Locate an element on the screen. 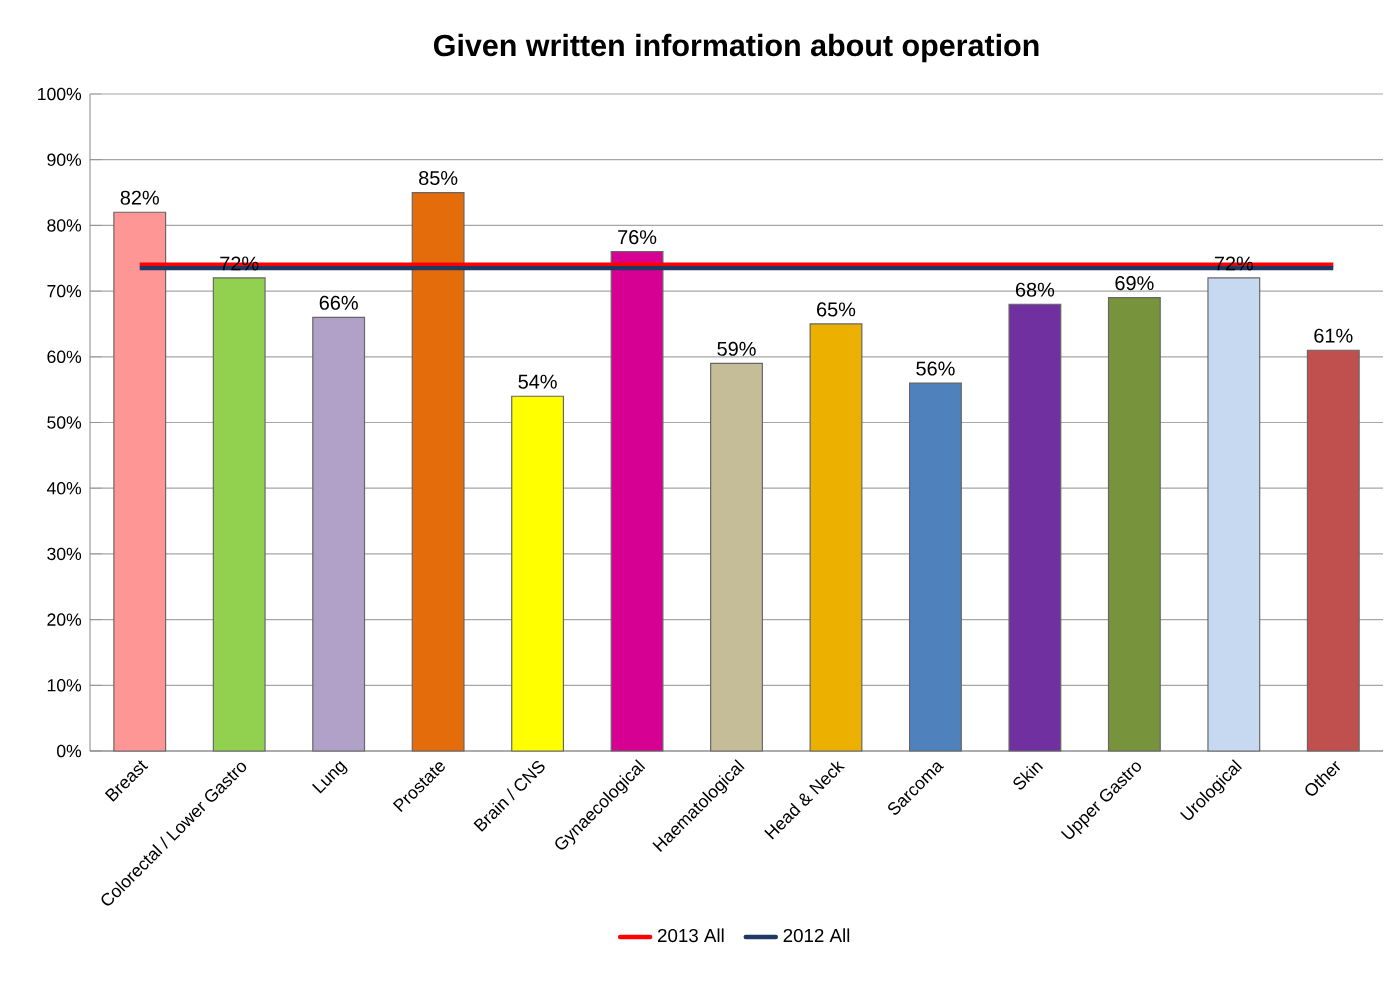 This screenshot has height=997, width=1388. y-tick-label: 0% is located at coordinates (69, 751).